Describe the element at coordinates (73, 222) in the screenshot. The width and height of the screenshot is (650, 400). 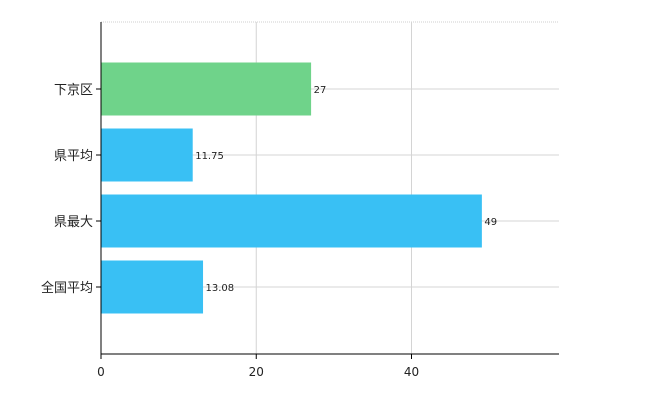
I see `category-label: 県最大` at that location.